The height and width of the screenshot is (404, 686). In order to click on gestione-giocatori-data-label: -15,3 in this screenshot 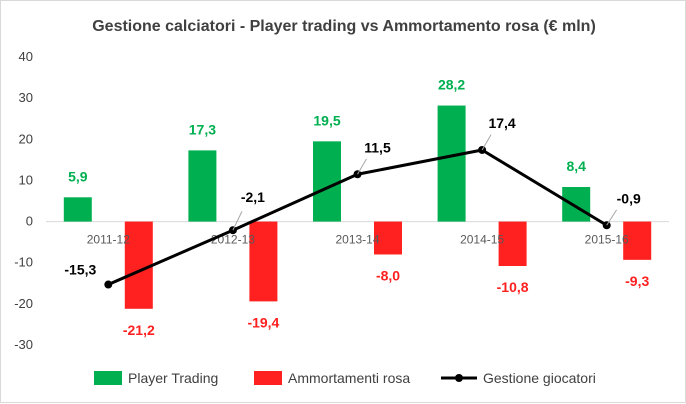, I will do `click(80, 270)`.